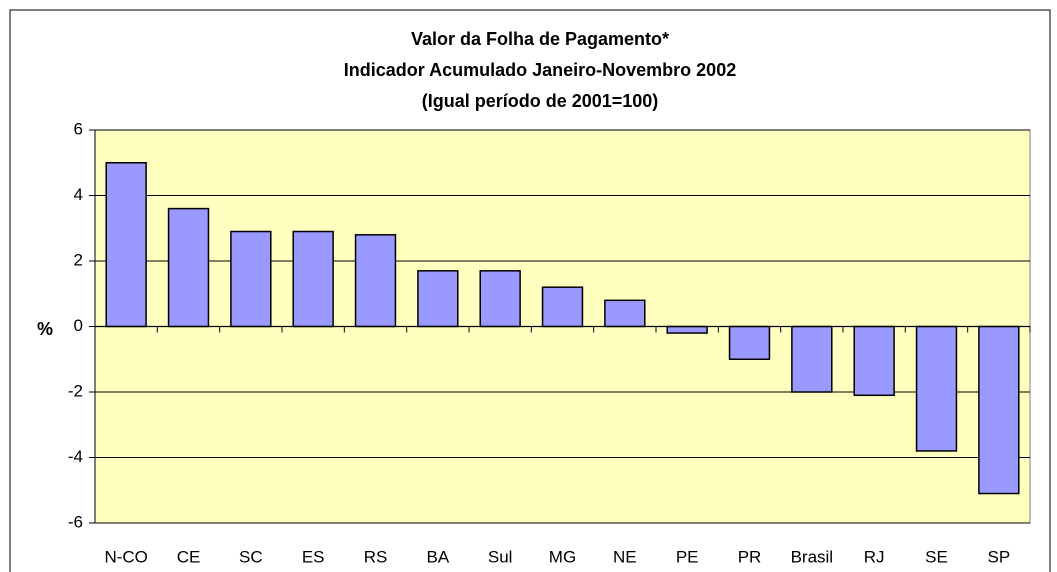 This screenshot has height=572, width=1057. What do you see at coordinates (75, 456) in the screenshot?
I see `y-tick-label: -4` at bounding box center [75, 456].